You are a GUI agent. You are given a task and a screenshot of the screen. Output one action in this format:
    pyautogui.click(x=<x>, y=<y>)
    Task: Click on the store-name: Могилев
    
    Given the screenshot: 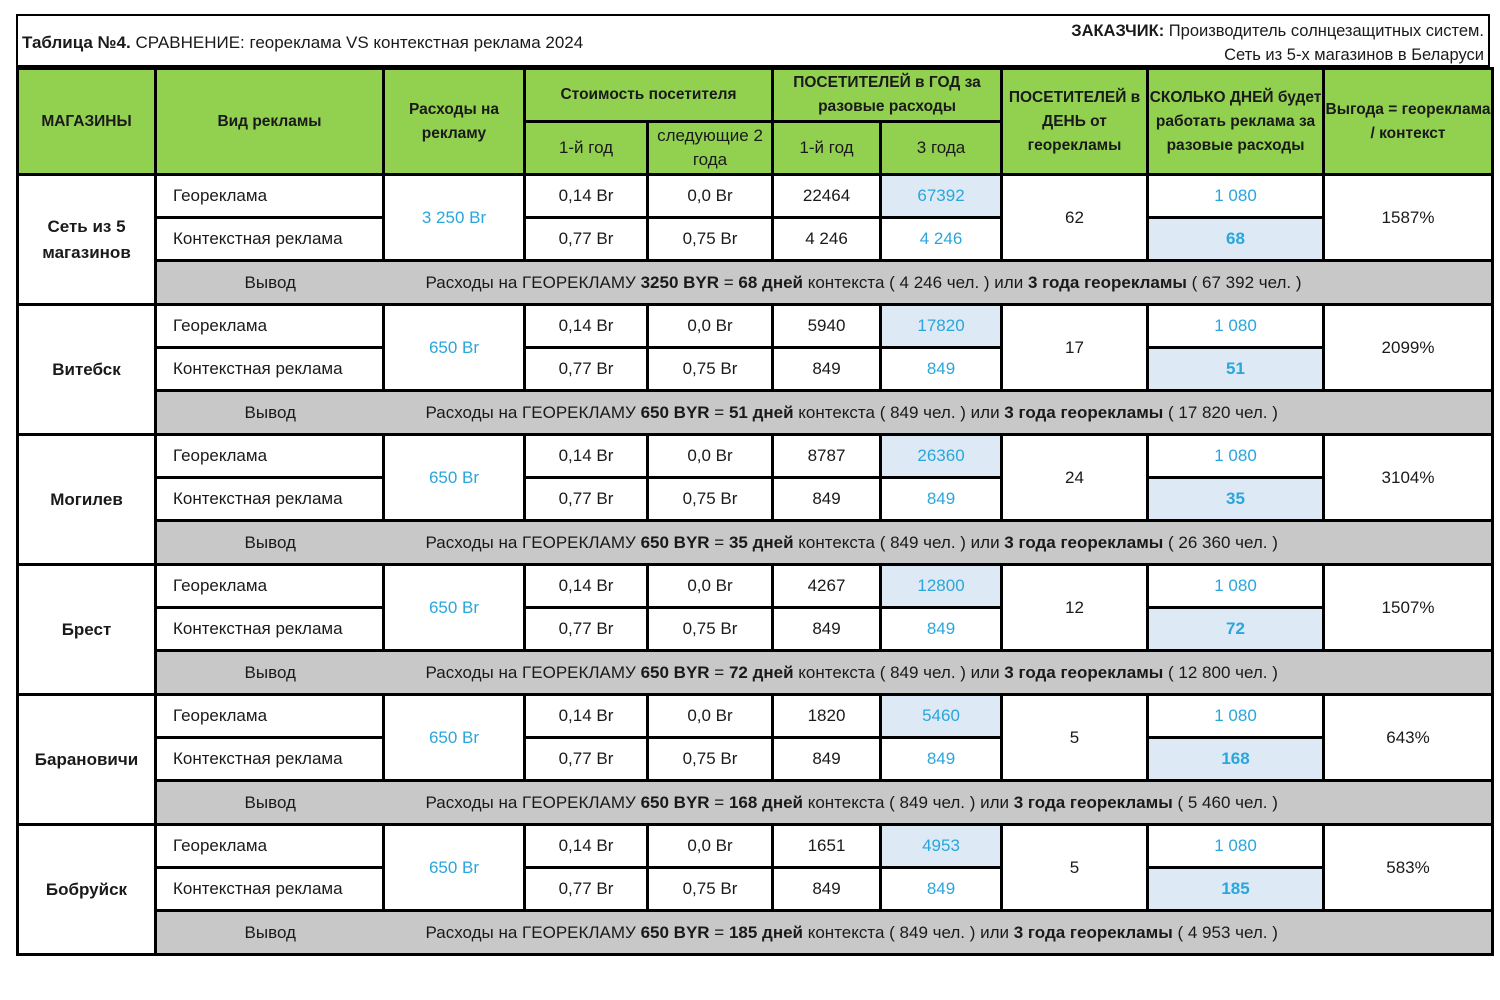 What is the action you would take?
    pyautogui.click(x=86, y=499)
    